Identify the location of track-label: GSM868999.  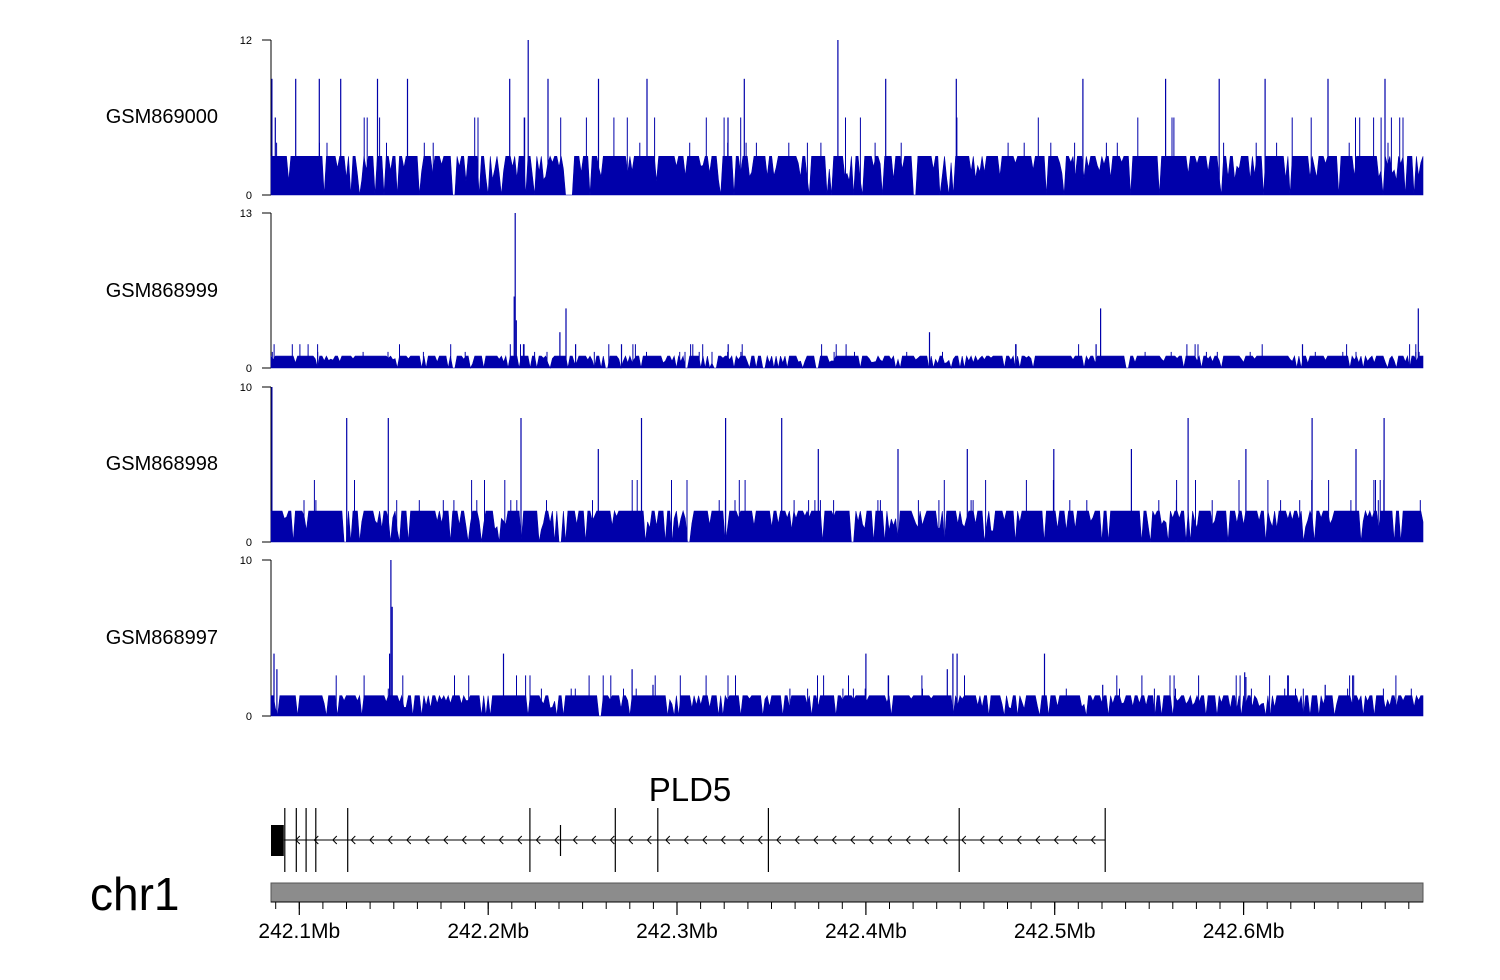
(162, 291).